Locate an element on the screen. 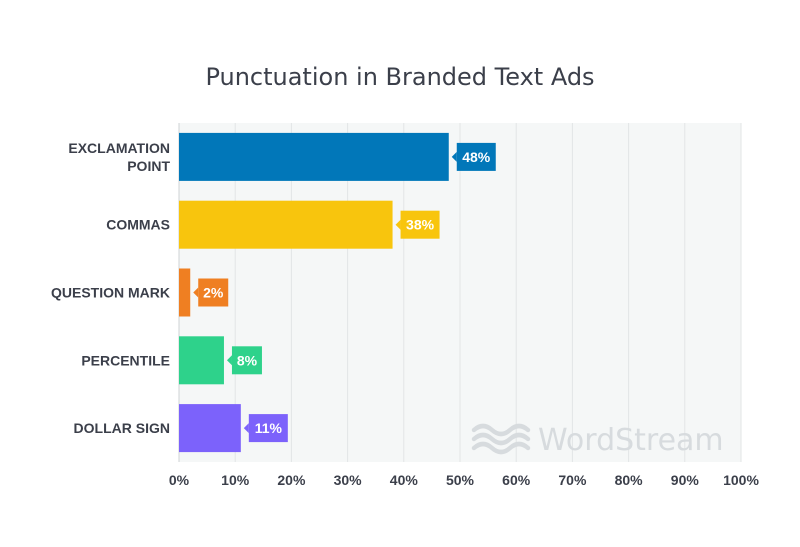  data-label-callout: 2% is located at coordinates (211, 292).